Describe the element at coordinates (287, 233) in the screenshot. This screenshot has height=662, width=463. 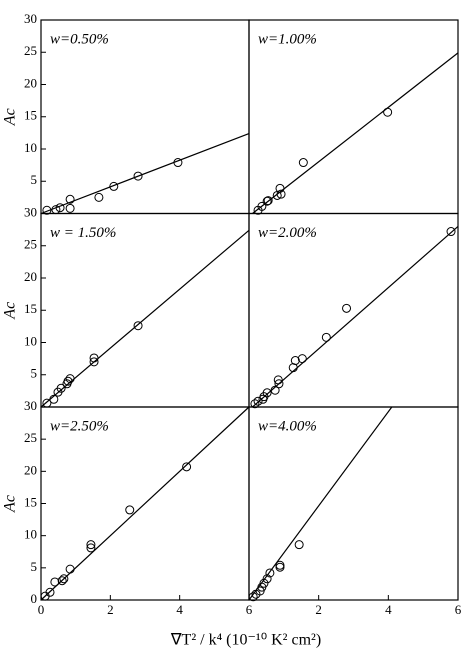
I see `panel-label: w=2.00%` at that location.